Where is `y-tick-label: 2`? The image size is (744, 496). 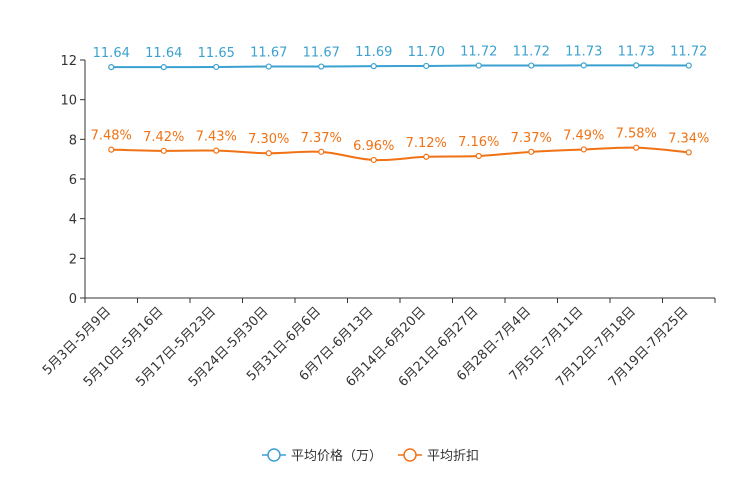 y-tick-label: 2 is located at coordinates (73, 259).